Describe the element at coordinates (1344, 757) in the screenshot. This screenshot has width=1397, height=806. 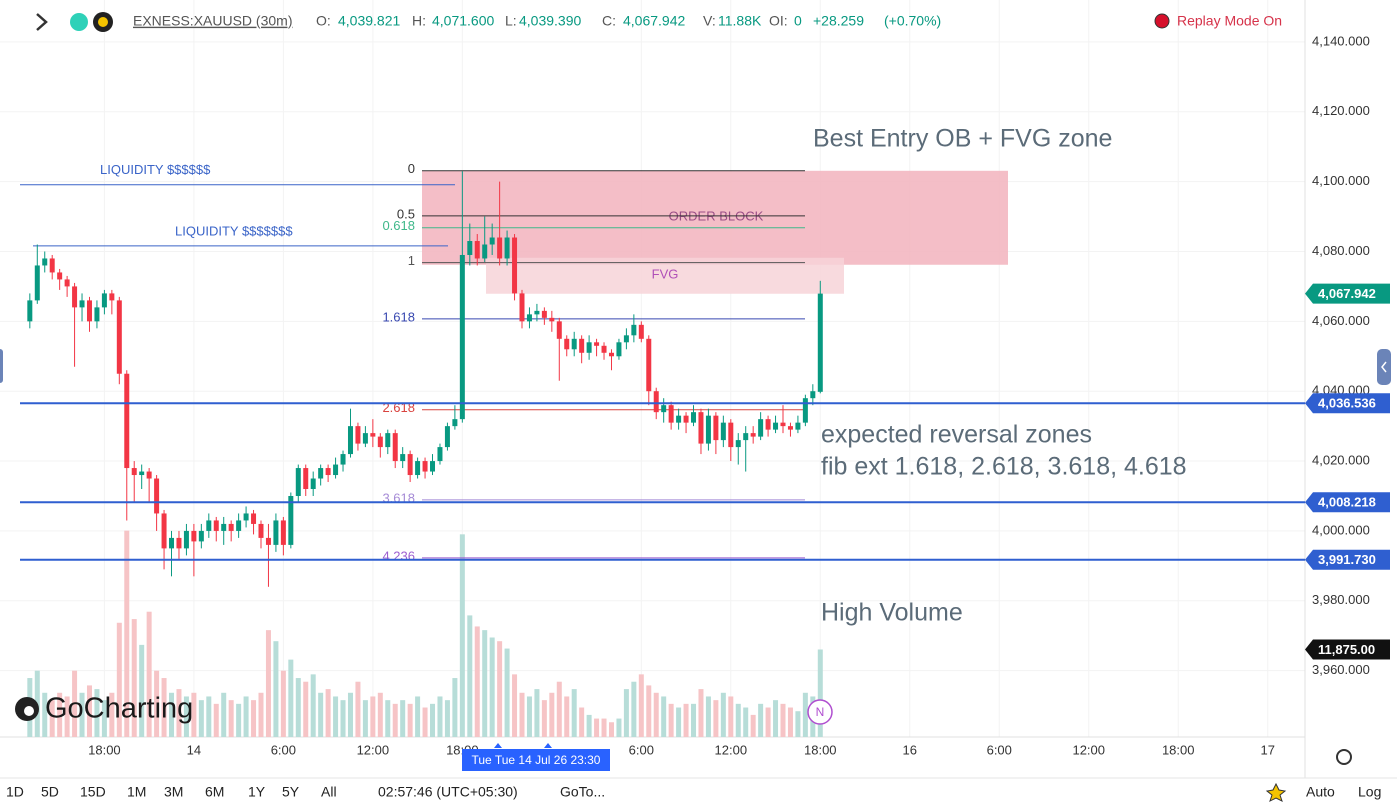
I see `settings-icon` at that location.